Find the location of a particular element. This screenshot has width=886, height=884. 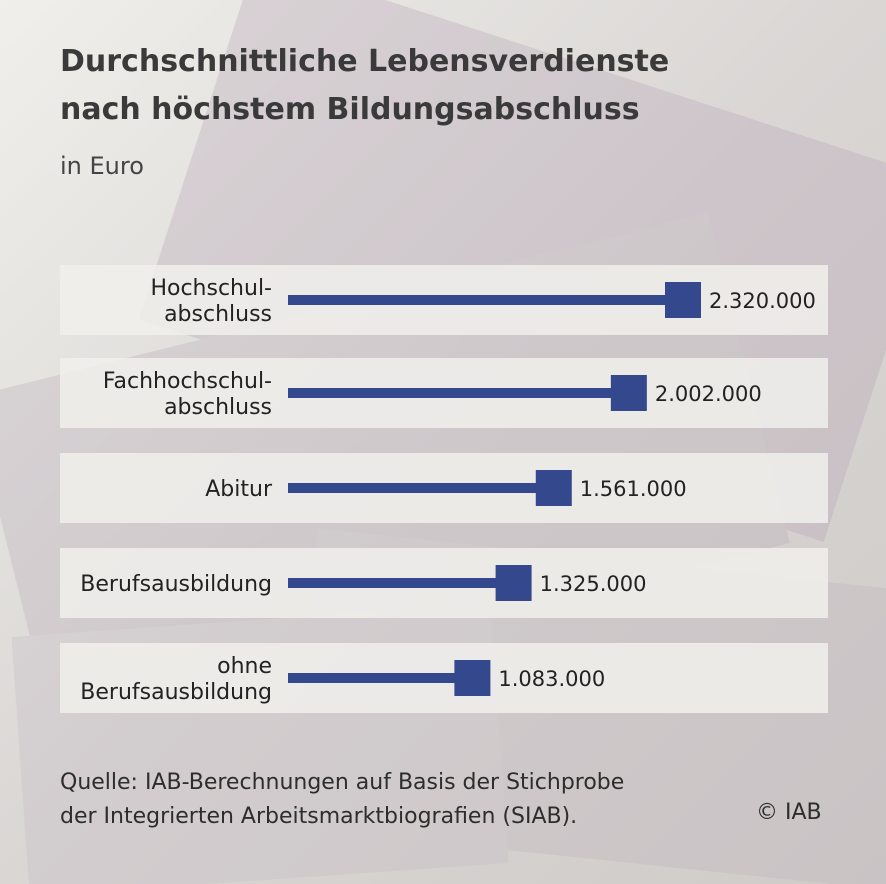

value-label: 2.320.000 is located at coordinates (762, 301).